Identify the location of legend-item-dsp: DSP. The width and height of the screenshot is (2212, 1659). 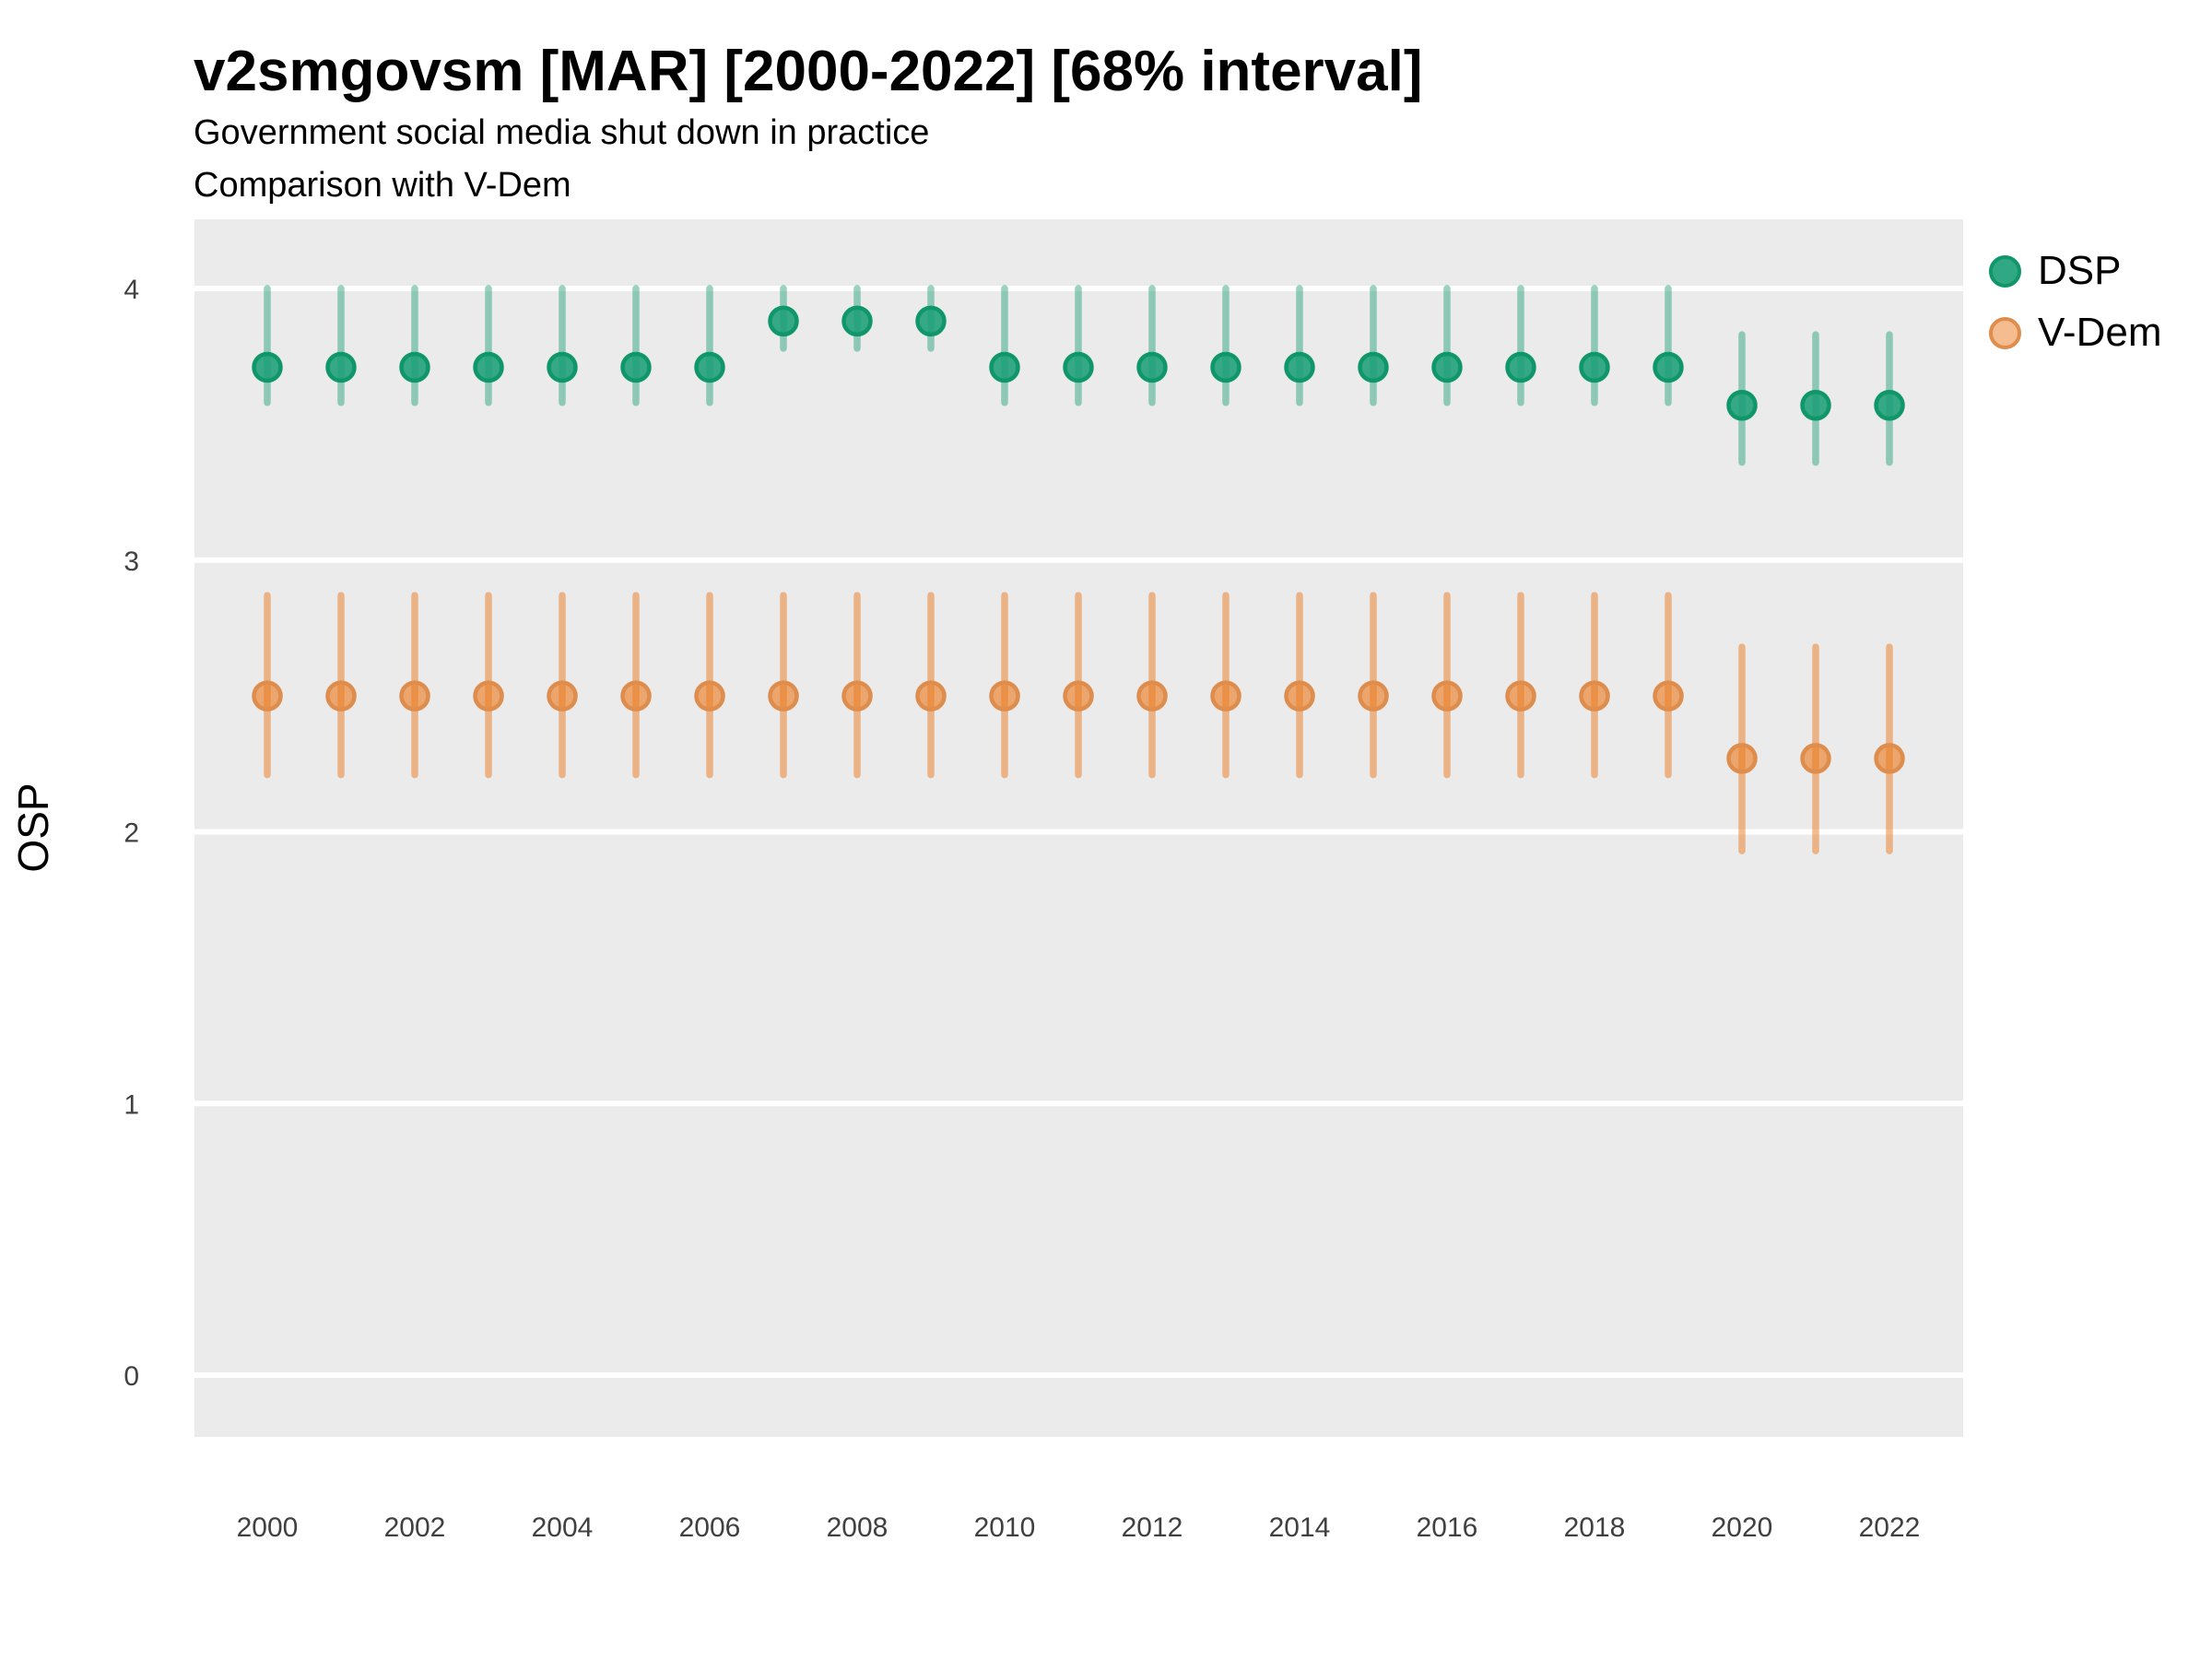
(2075, 271).